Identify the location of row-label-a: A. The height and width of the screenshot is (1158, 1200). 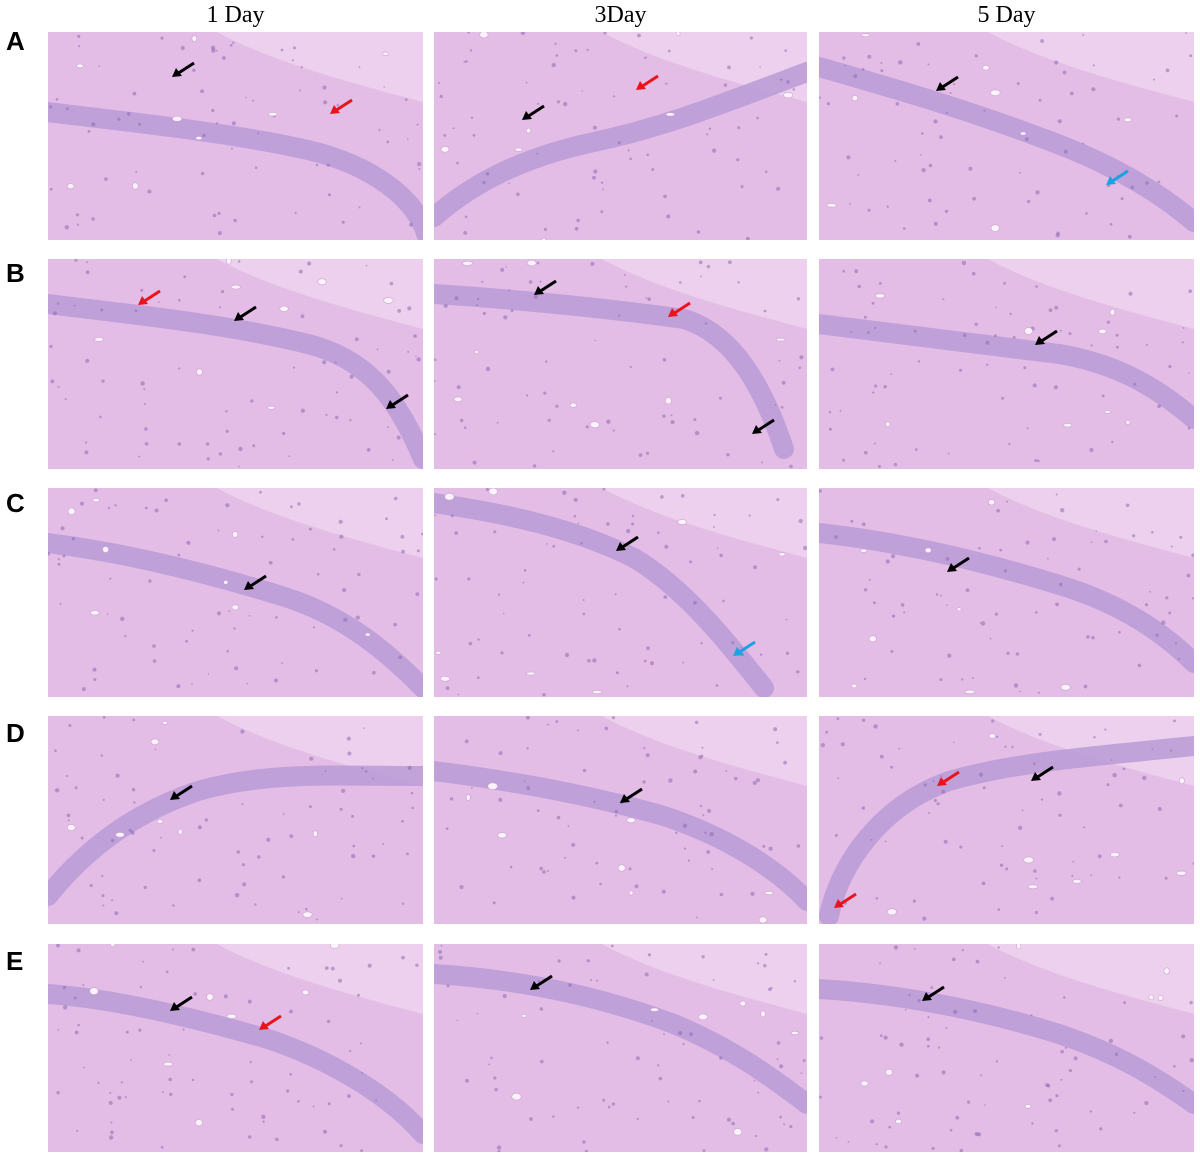
(15, 41).